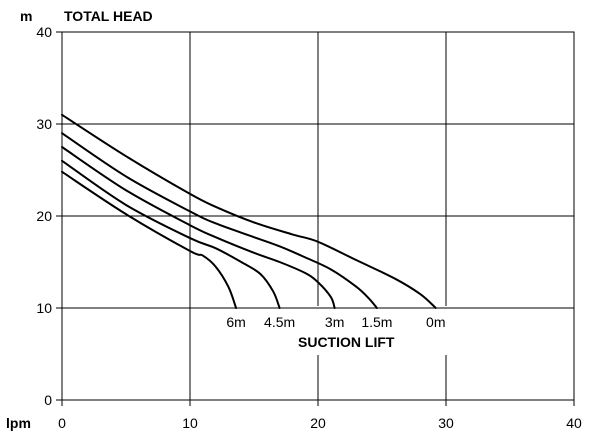 The width and height of the screenshot is (596, 434). I want to click on curve-4-5m, so click(171, 234).